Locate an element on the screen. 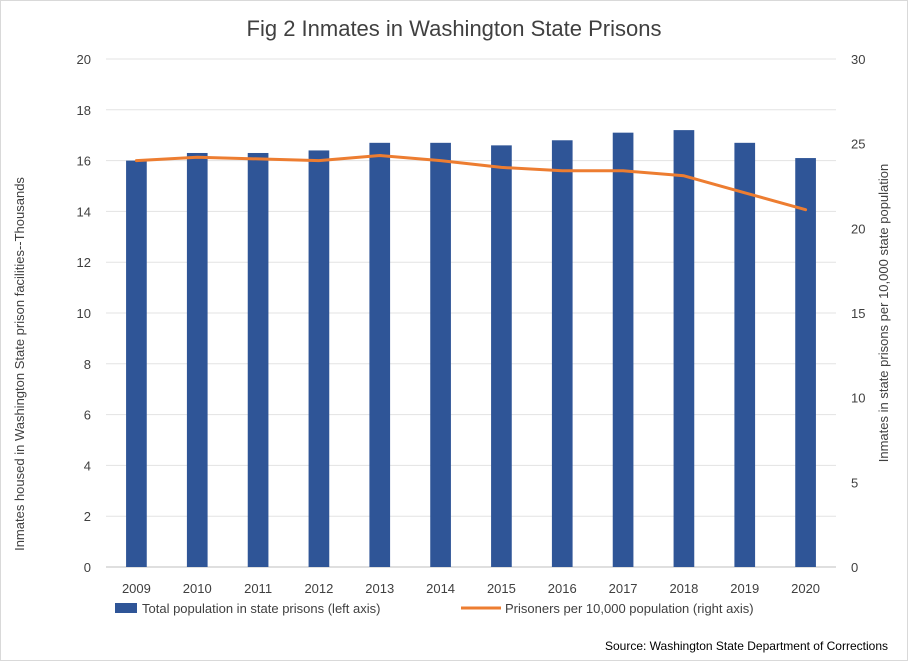  right-tick-label: 25 is located at coordinates (858, 144).